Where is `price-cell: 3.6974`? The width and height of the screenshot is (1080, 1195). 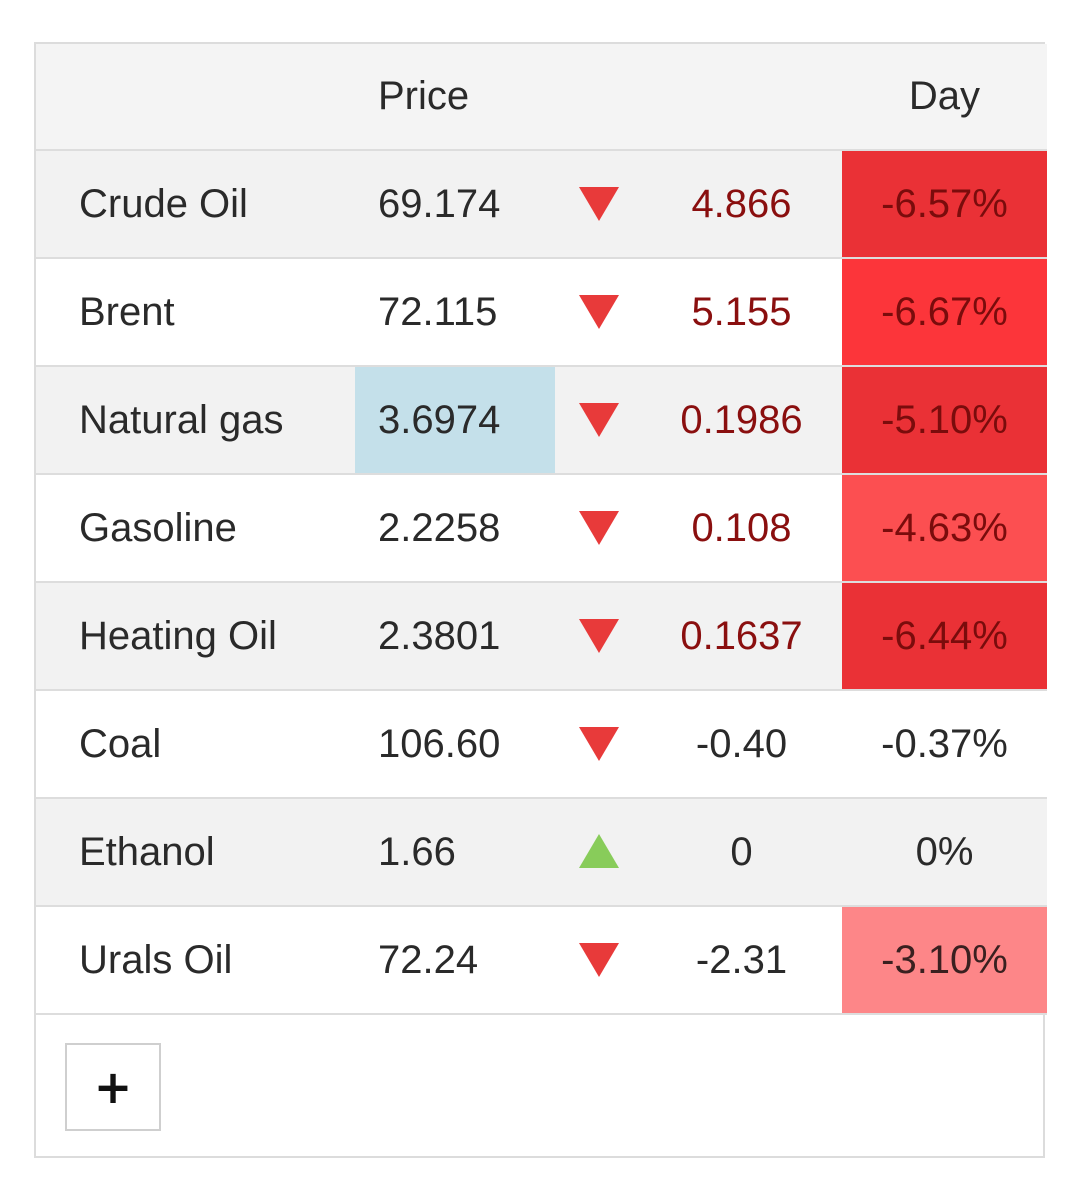
price-cell: 3.6974 is located at coordinates (455, 420).